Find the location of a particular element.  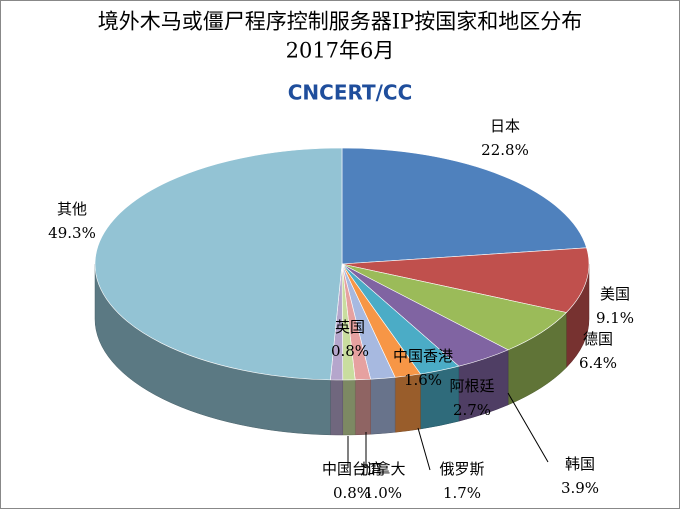

data-label-name: 中国台湾 is located at coordinates (352, 469).